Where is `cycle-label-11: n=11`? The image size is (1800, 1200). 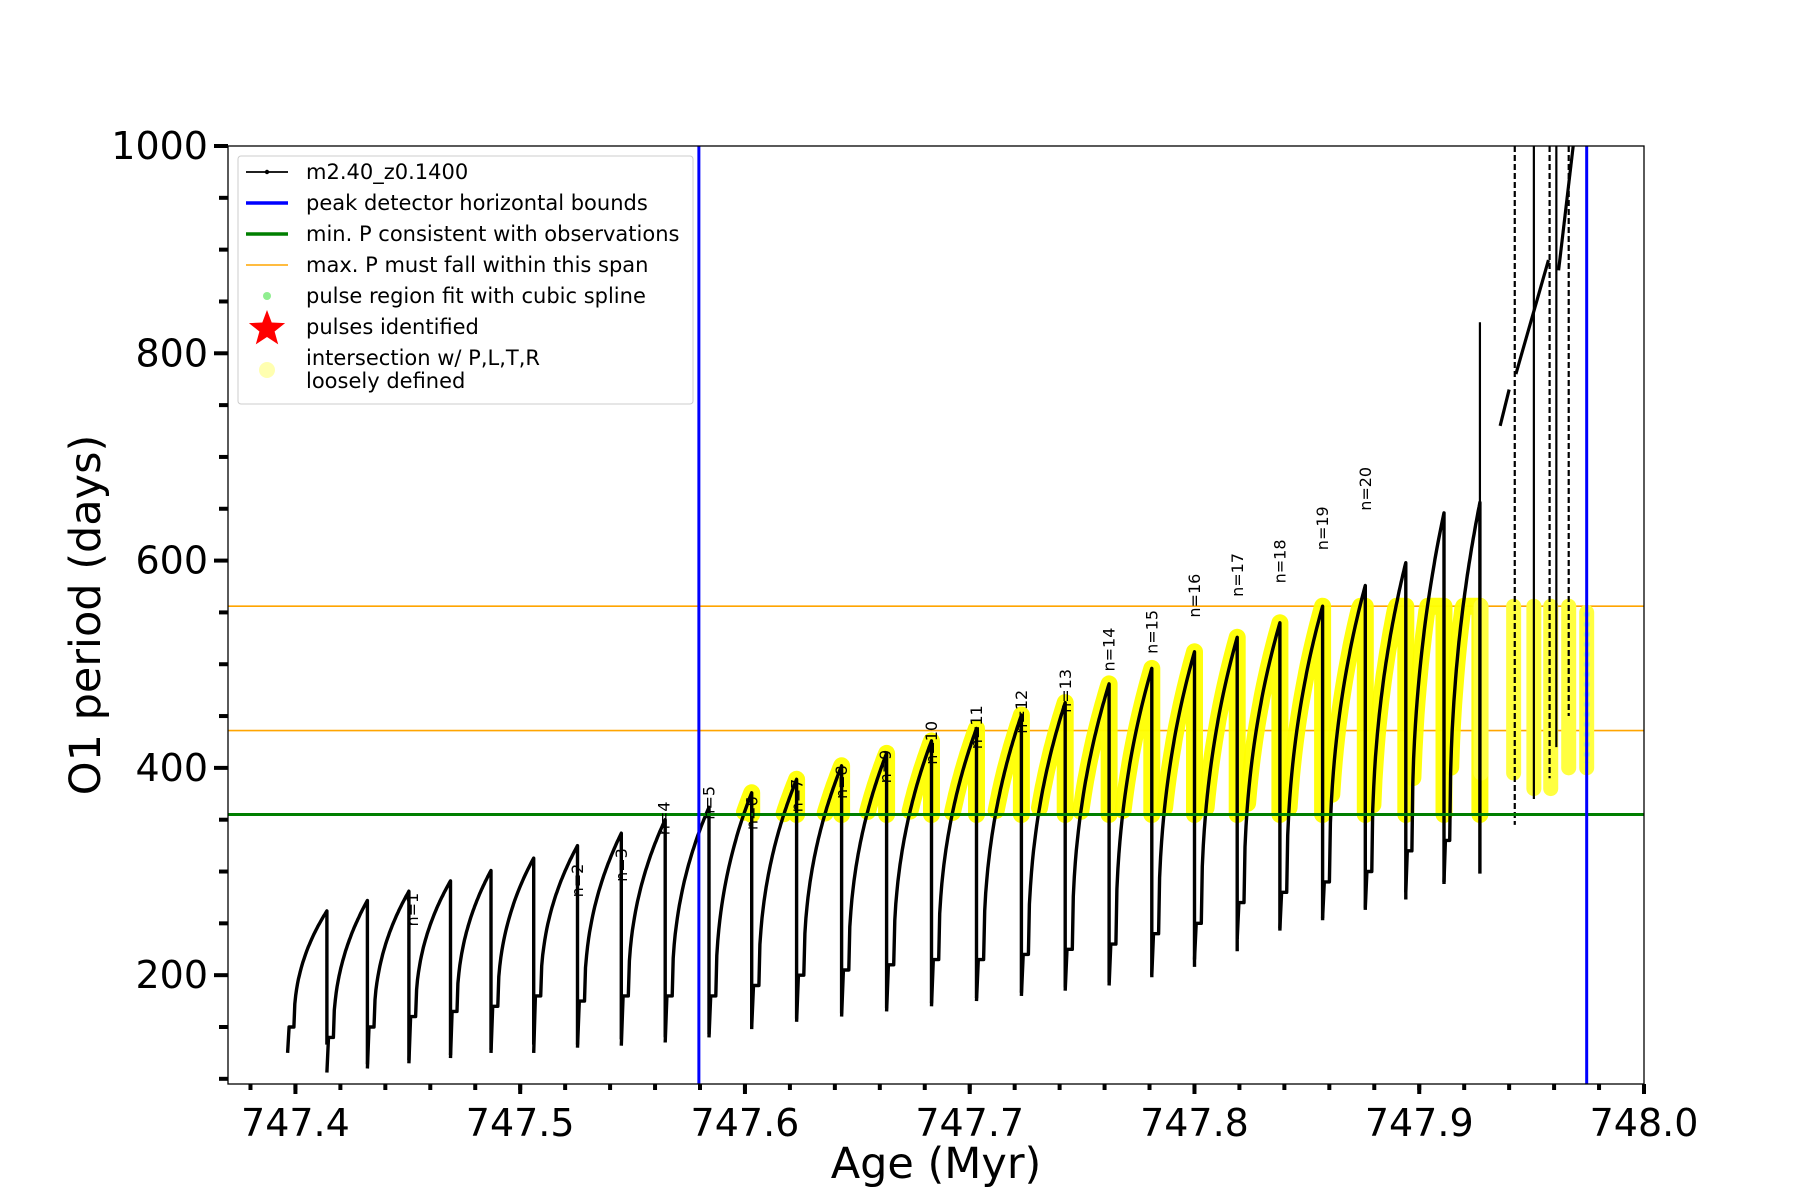 cycle-label-11: n=11 is located at coordinates (976, 727).